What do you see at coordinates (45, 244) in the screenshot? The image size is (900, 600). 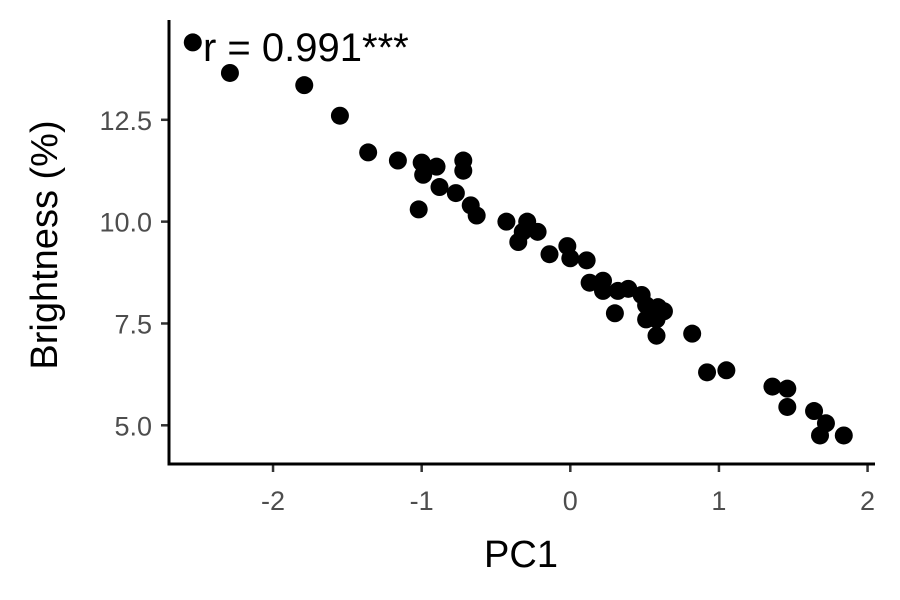 I see `y-axis-title: Brightness (%)` at bounding box center [45, 244].